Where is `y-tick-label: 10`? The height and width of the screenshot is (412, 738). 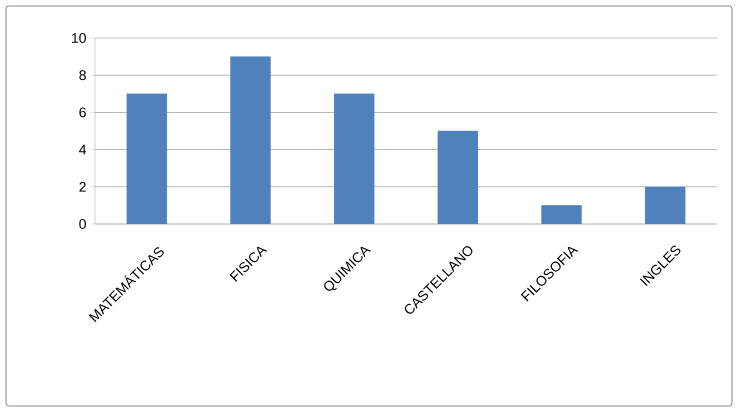 y-tick-label: 10 is located at coordinates (79, 38).